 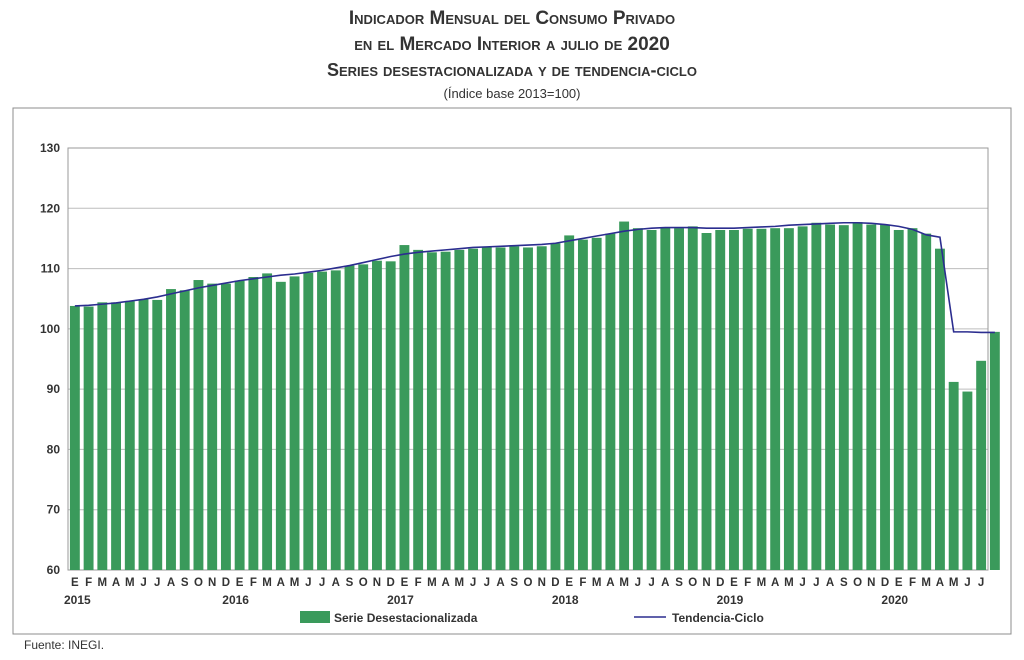 I want to click on y-tick-label: 110, so click(x=51, y=269).